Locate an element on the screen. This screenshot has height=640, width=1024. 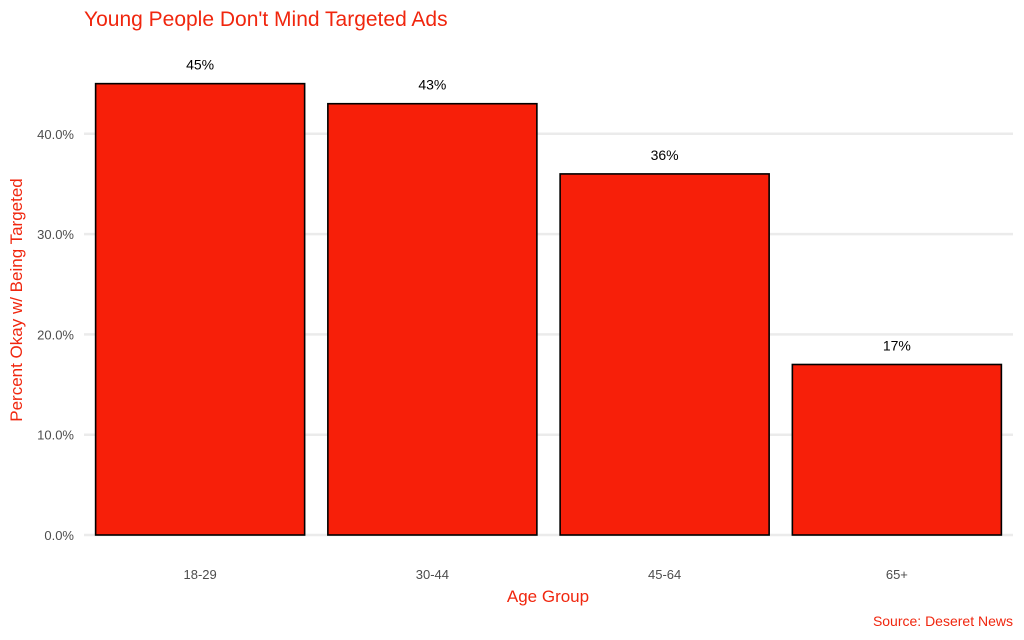
y-tick-label: 30.0% is located at coordinates (55, 234).